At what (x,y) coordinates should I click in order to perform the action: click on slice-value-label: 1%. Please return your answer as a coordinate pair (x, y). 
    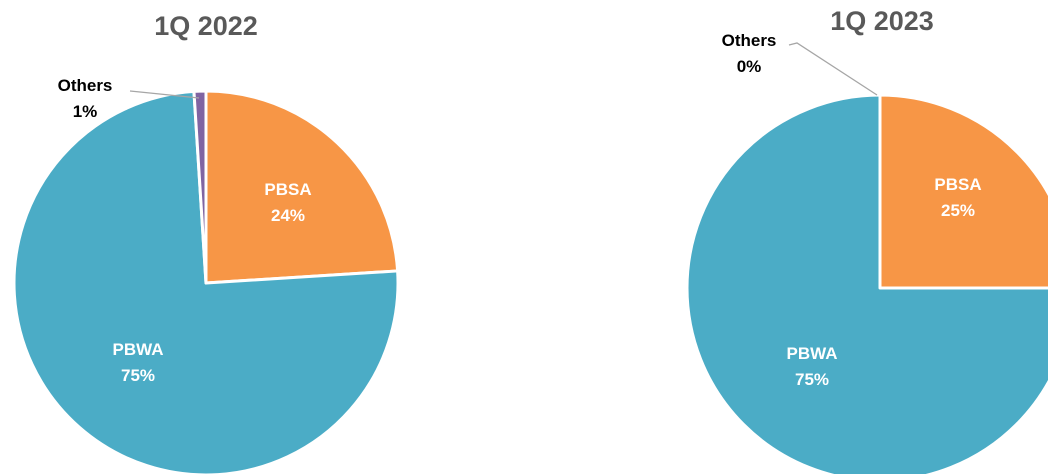
    Looking at the image, I should click on (85, 111).